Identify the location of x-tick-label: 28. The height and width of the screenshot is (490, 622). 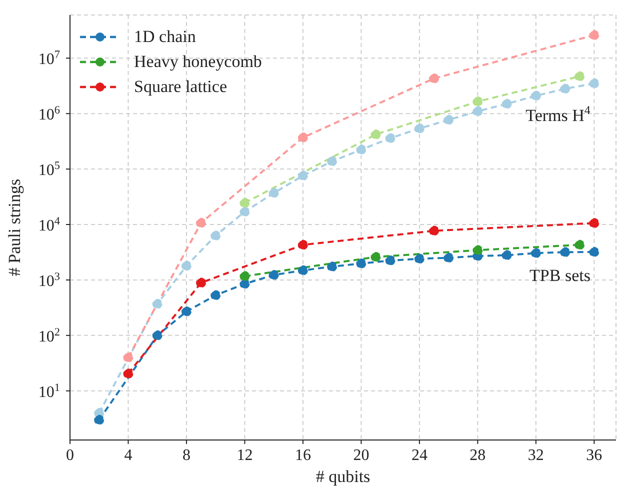
(478, 455).